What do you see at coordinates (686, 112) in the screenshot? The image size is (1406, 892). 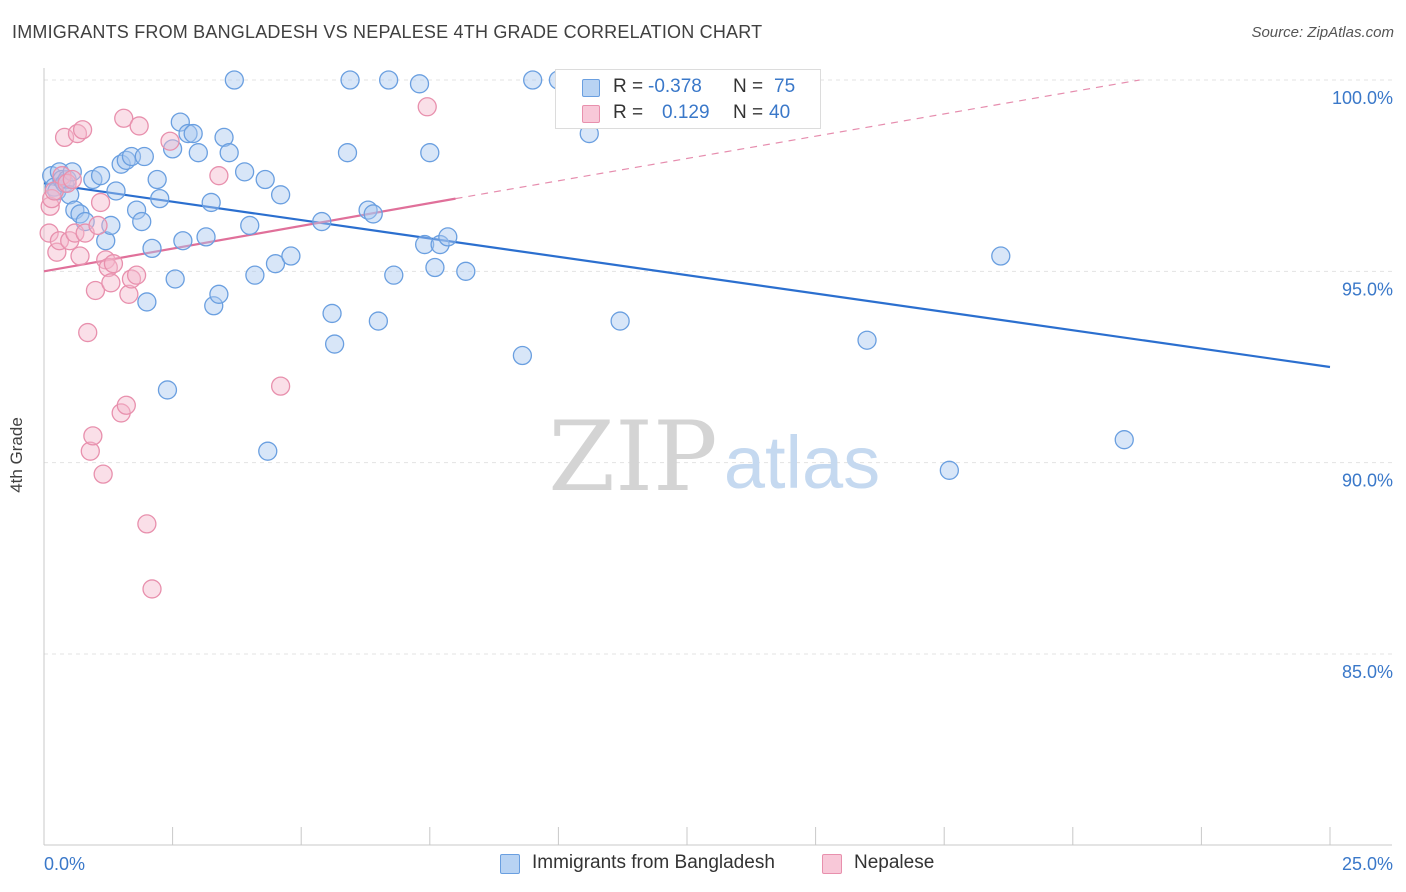 I see `r-value: 0.129` at bounding box center [686, 112].